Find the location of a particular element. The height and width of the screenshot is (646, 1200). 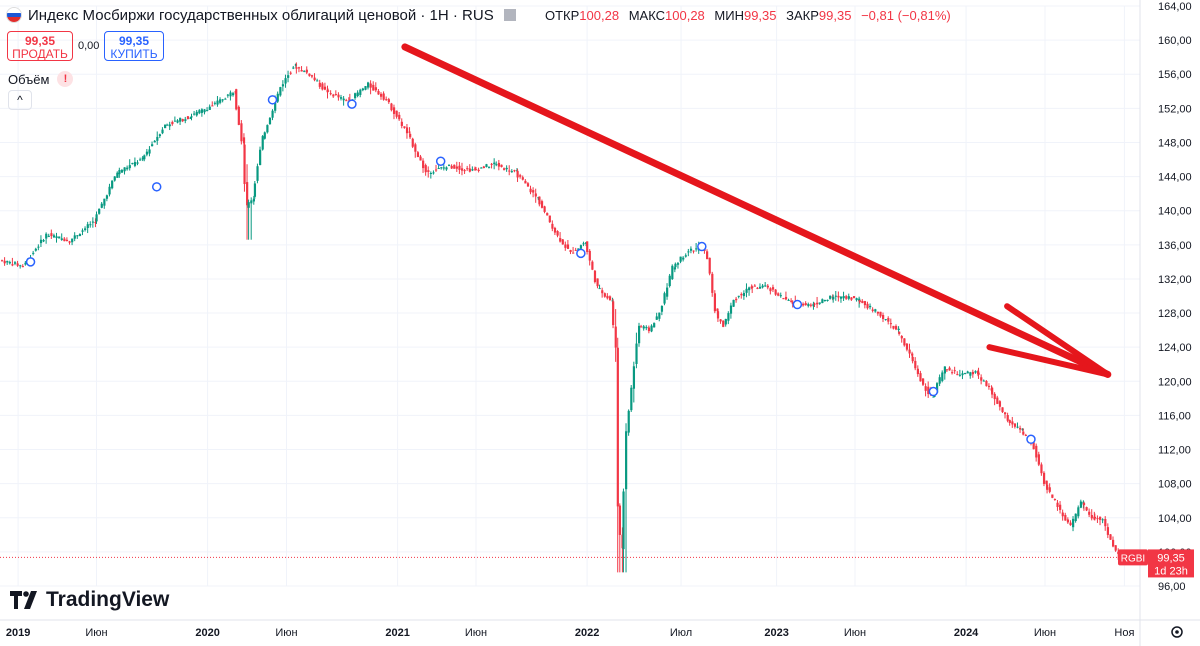

warning-icon: ! is located at coordinates (65, 79).